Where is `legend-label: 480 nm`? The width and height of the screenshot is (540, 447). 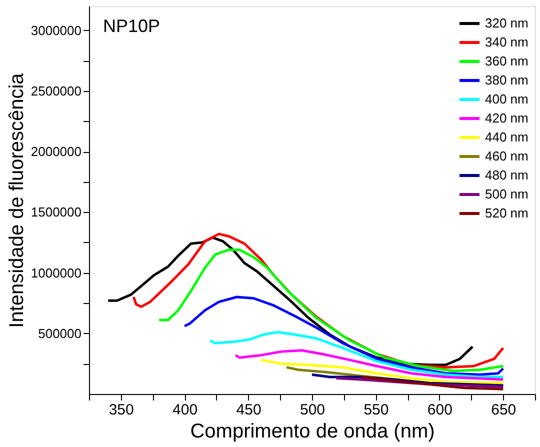 legend-label: 480 nm is located at coordinates (506, 175).